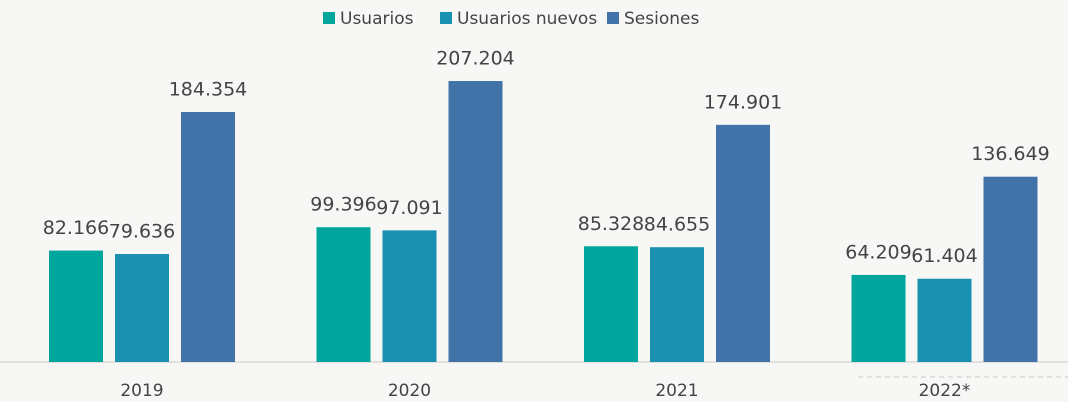 Image resolution: width=1068 pixels, height=402 pixels. What do you see at coordinates (676, 391) in the screenshot?
I see `x-tick-label: 2021` at bounding box center [676, 391].